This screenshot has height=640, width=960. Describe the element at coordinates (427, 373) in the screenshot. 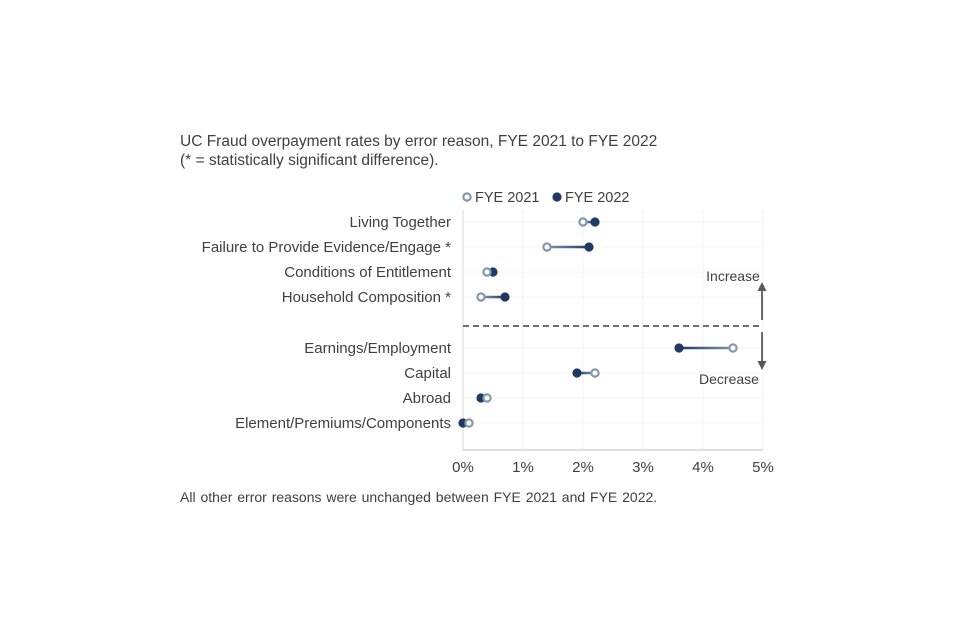

I see `category-label: Capital` at that location.